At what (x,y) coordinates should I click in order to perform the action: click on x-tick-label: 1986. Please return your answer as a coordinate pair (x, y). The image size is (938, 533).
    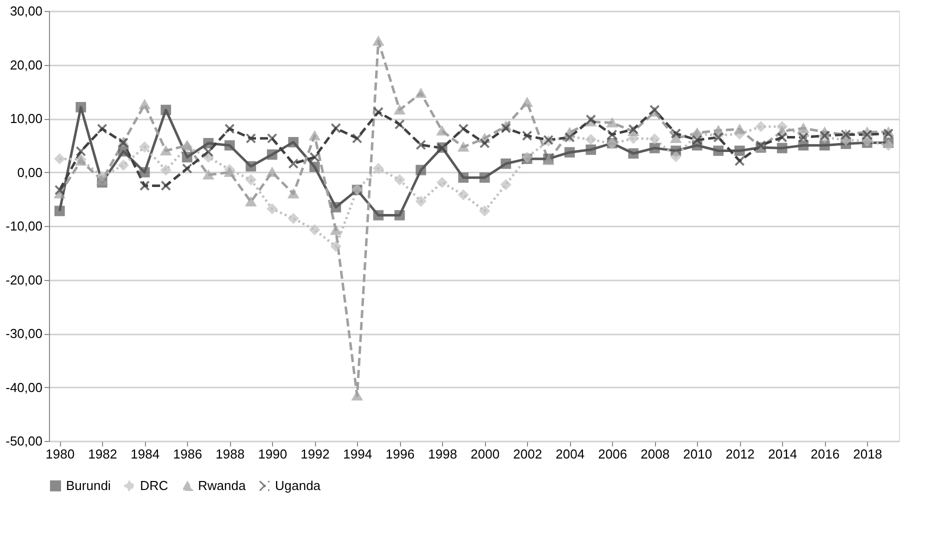
    Looking at the image, I should click on (187, 454).